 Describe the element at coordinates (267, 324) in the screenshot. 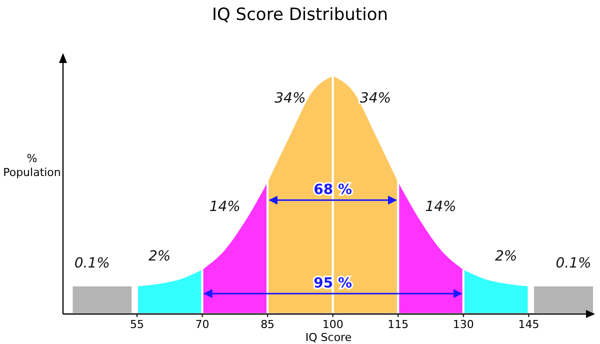

I see `x-tick-label: 85` at that location.